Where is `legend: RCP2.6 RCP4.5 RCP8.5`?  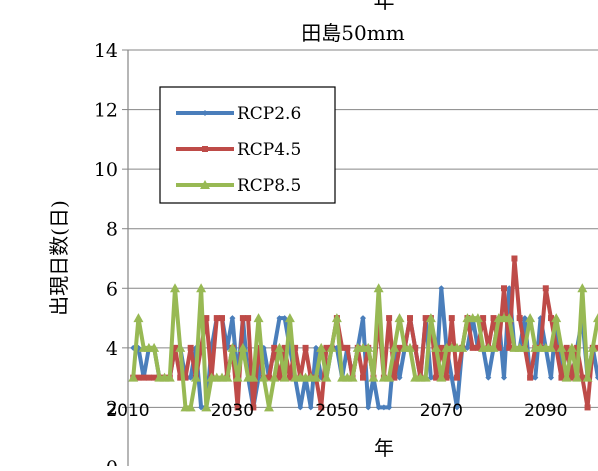
legend: RCP2.6 RCP4.5 RCP8.5 is located at coordinates (247, 145).